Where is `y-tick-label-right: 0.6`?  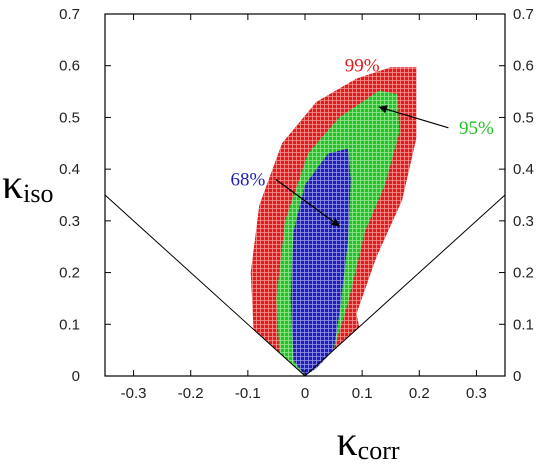
y-tick-label-right: 0.6 is located at coordinates (523, 66).